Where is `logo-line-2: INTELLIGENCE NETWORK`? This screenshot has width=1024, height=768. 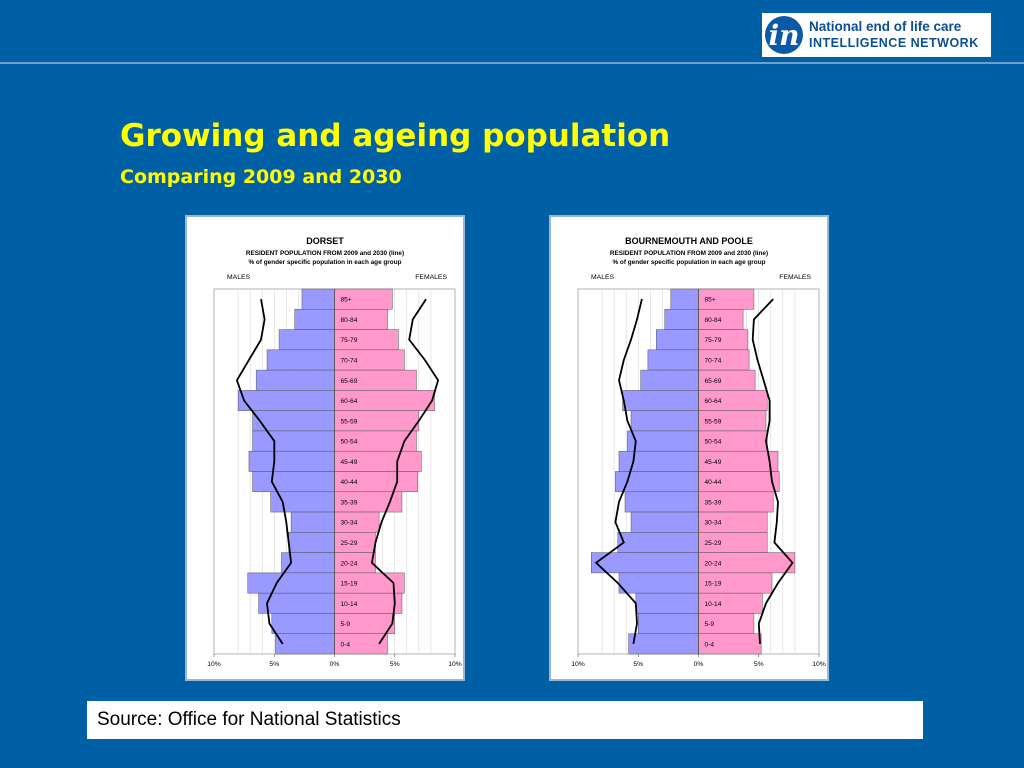
logo-line-2: INTELLIGENCE NETWORK is located at coordinates (894, 43).